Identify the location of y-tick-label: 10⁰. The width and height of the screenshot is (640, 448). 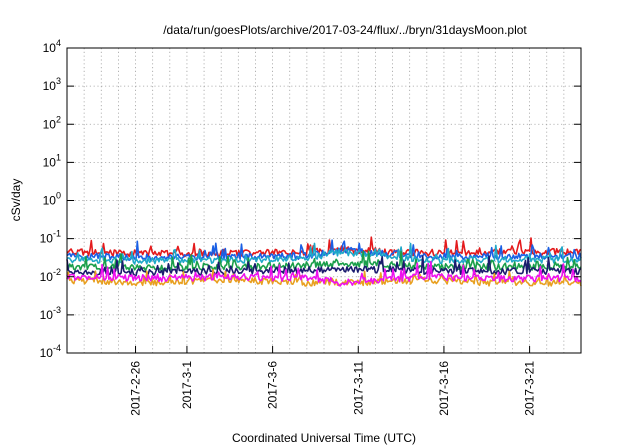
(52, 199).